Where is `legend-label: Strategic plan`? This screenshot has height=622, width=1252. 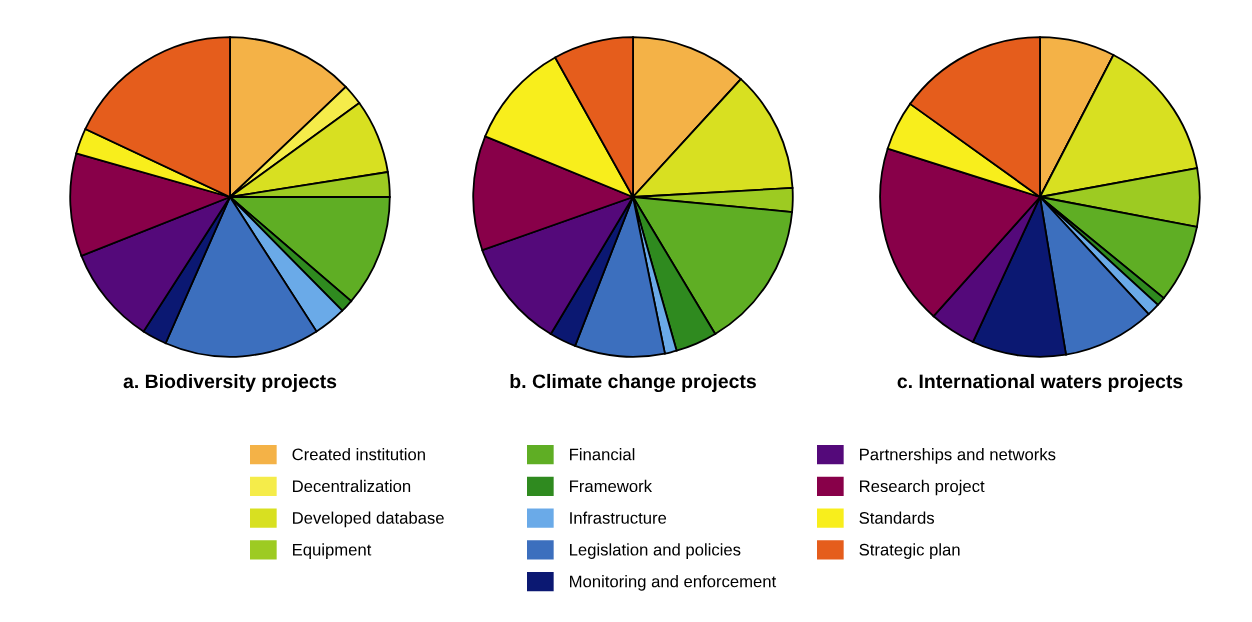
legend-label: Strategic plan is located at coordinates (909, 551).